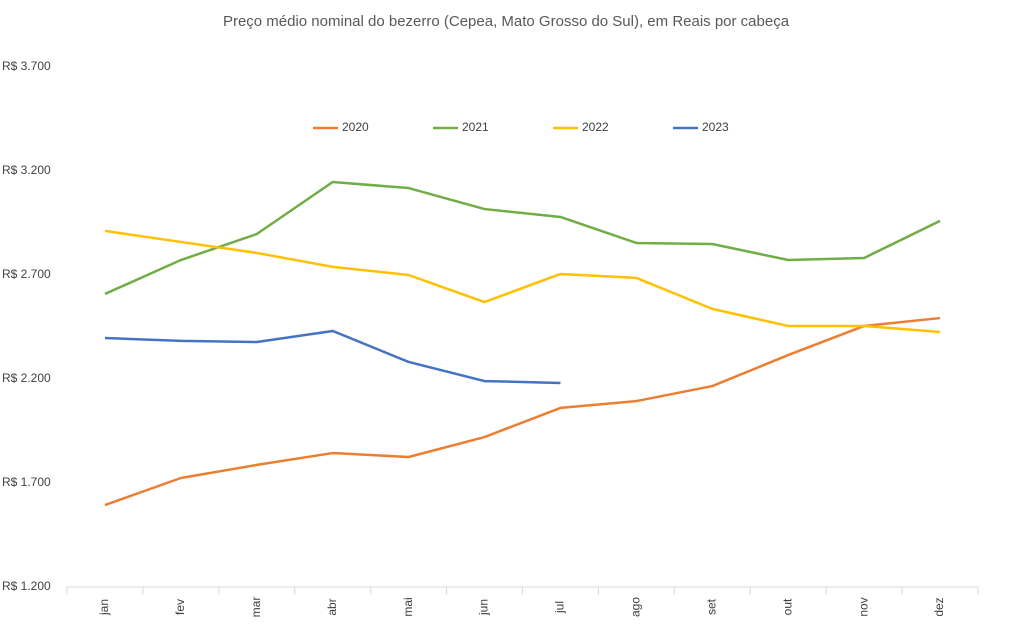 This screenshot has width=1012, height=630. I want to click on x-tick-label: jul, so click(560, 607).